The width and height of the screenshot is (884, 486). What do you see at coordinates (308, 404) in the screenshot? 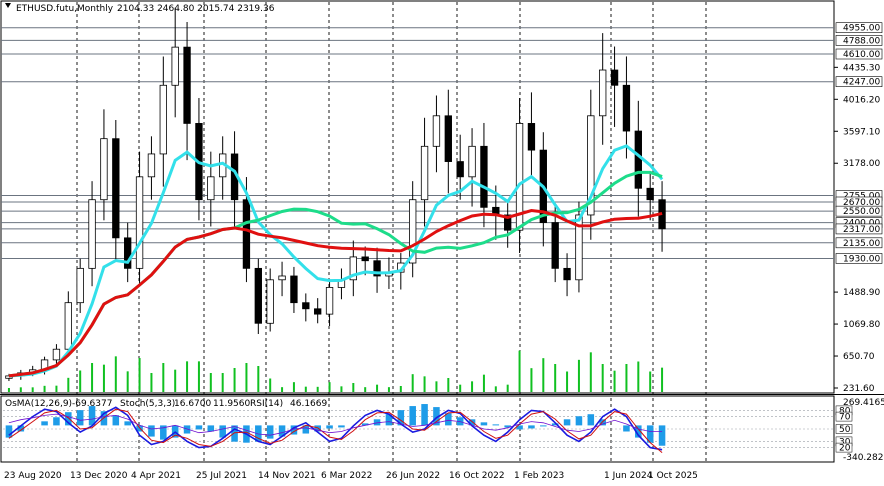
I see `rsi-value: 46.1669` at bounding box center [308, 404].